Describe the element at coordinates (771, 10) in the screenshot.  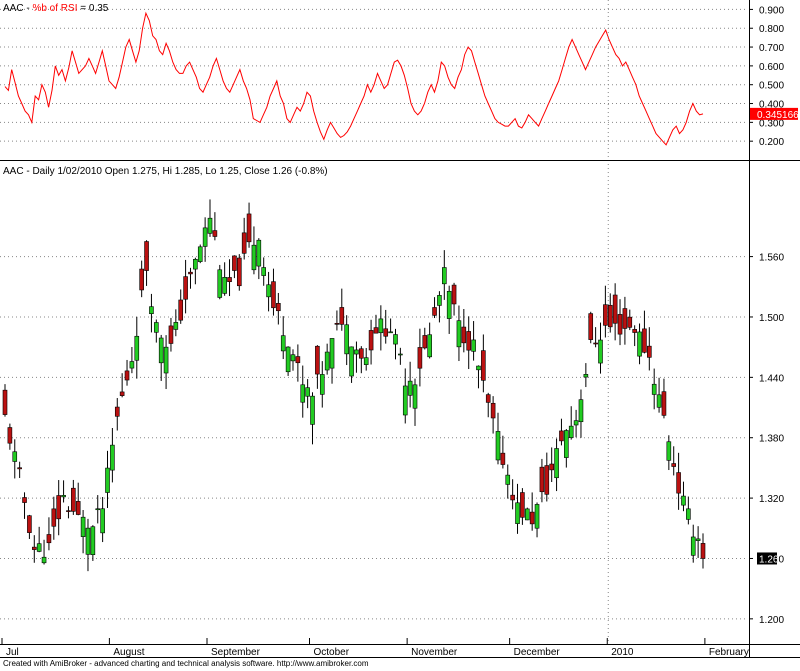
I see `rsi-tick-label: 0.900` at that location.